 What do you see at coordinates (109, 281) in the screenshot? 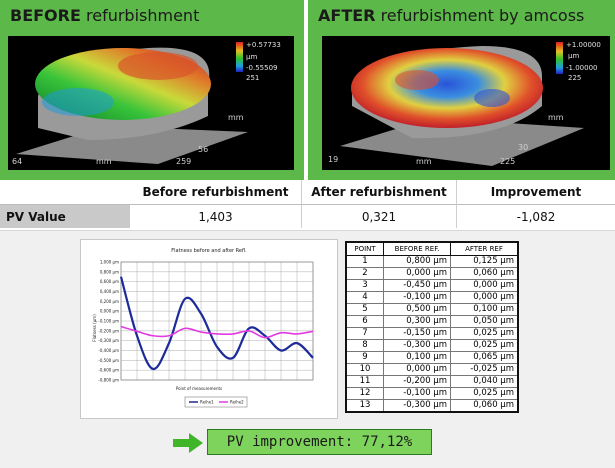
I see `y-tick-label: 0,600 μm` at bounding box center [109, 281].